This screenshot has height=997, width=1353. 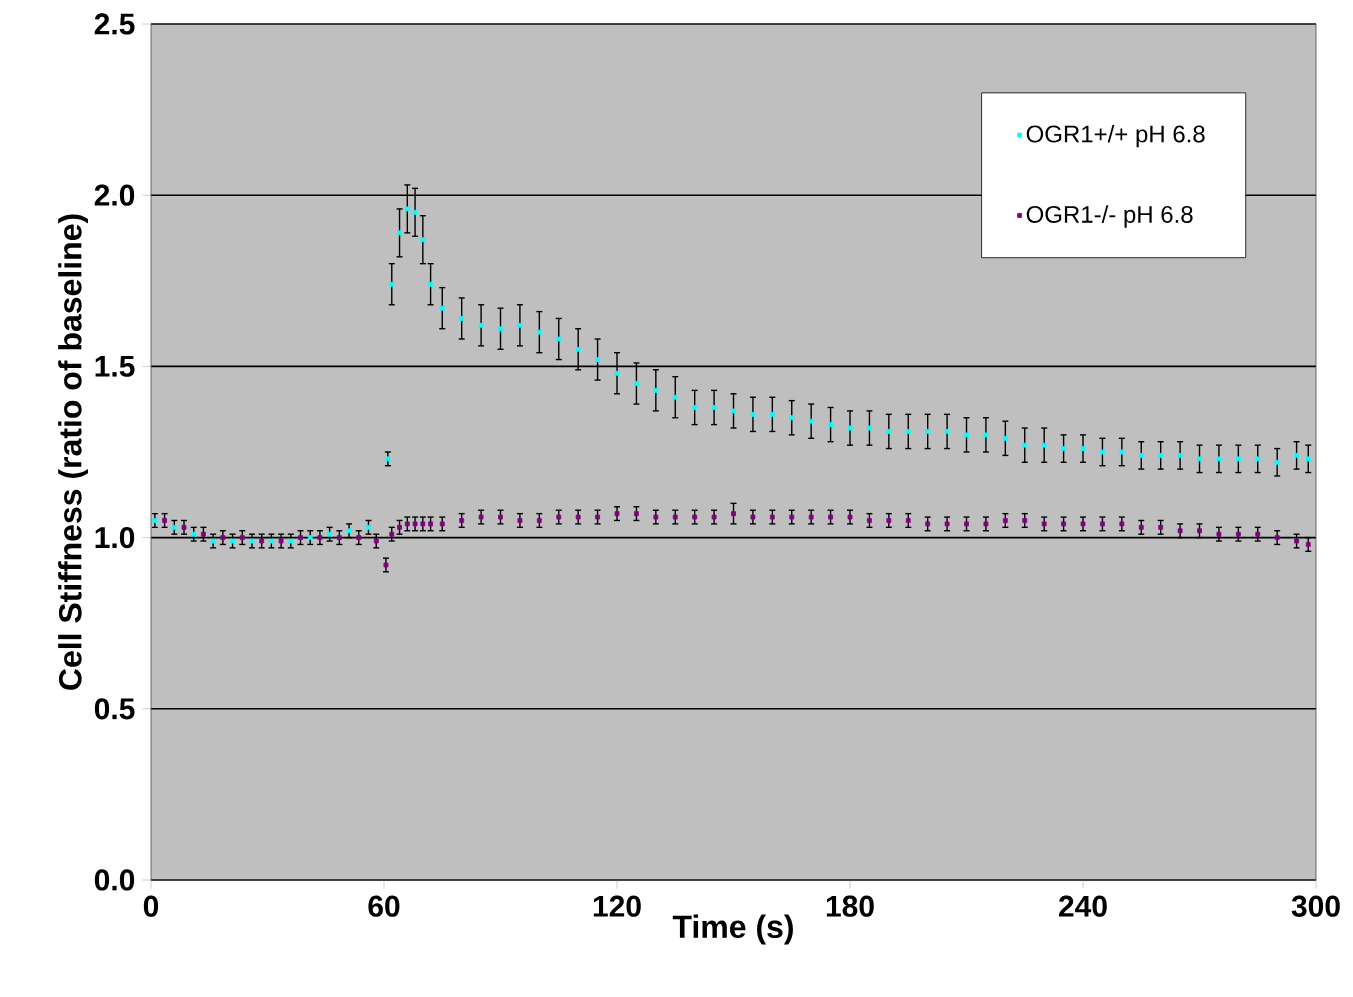 I want to click on x-tick-label: 300, so click(x=1315, y=906).